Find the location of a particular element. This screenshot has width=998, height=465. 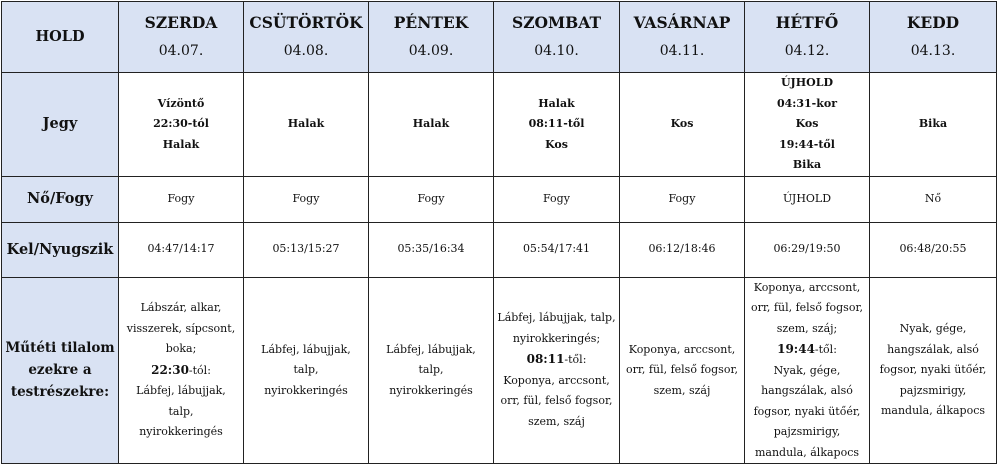

cell-line: 05:35/16:34 is located at coordinates (431, 249).